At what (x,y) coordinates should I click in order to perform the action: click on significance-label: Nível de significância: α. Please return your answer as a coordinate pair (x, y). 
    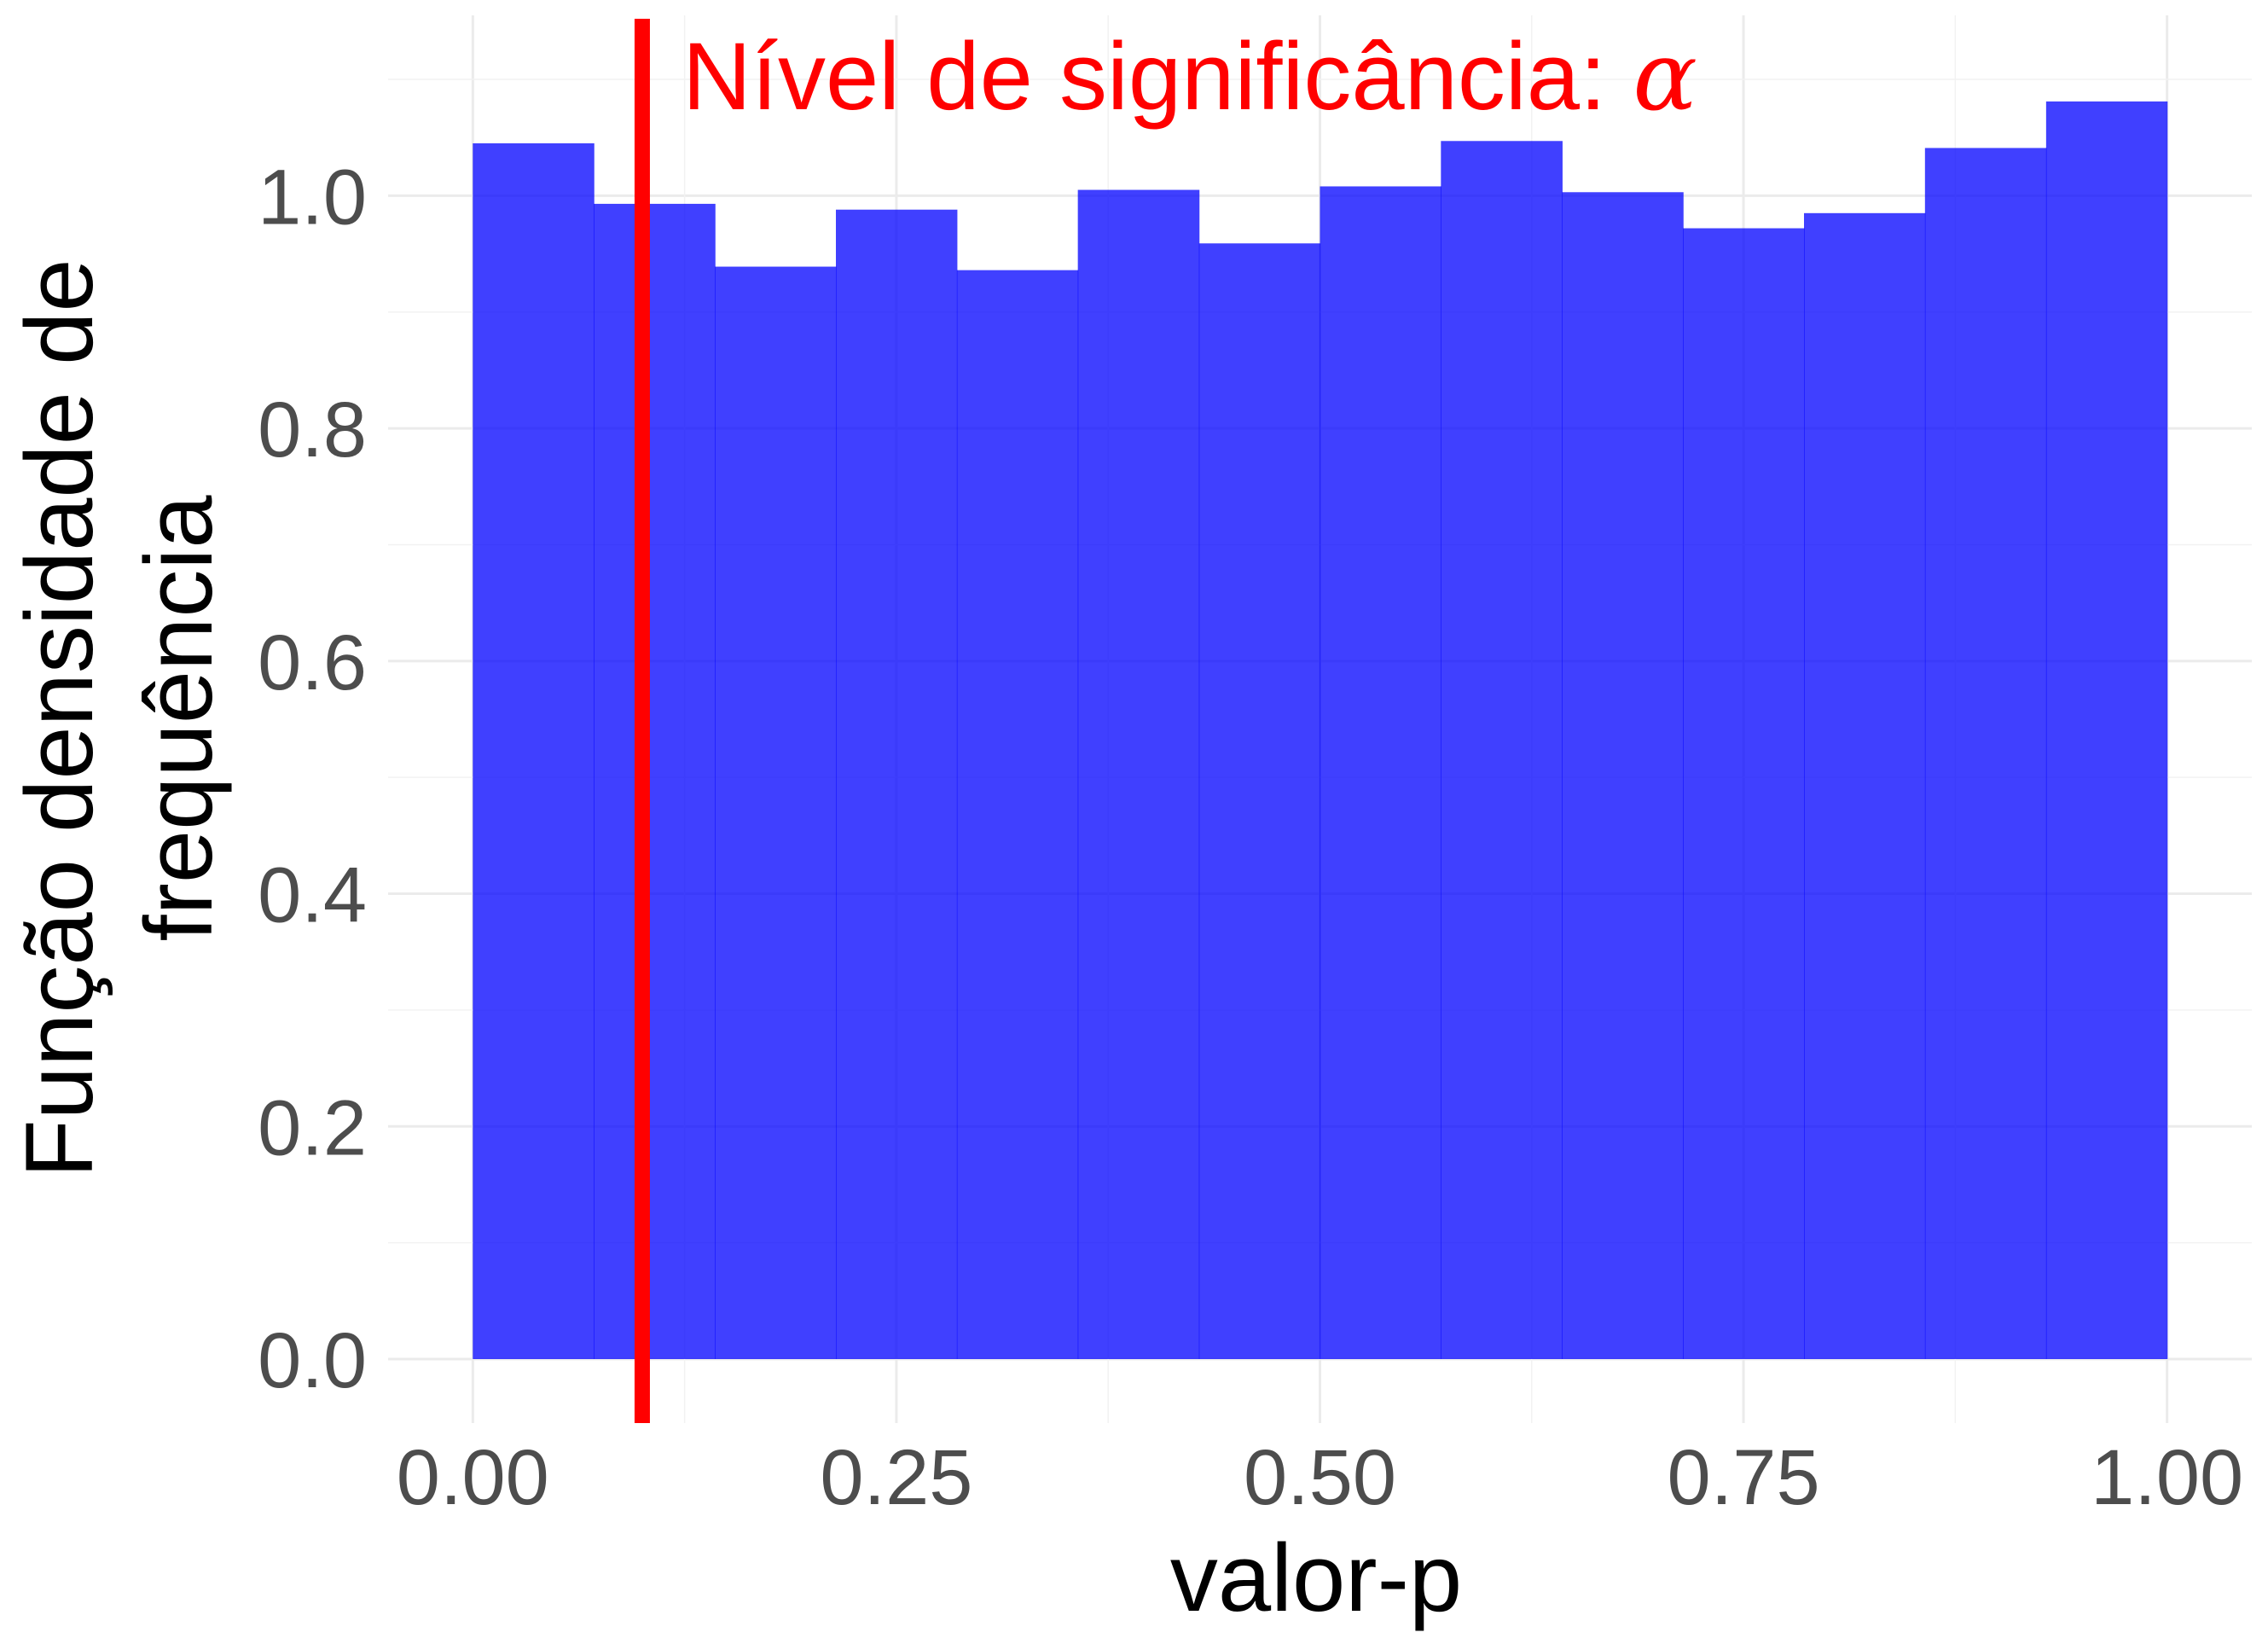
    Looking at the image, I should click on (1189, 76).